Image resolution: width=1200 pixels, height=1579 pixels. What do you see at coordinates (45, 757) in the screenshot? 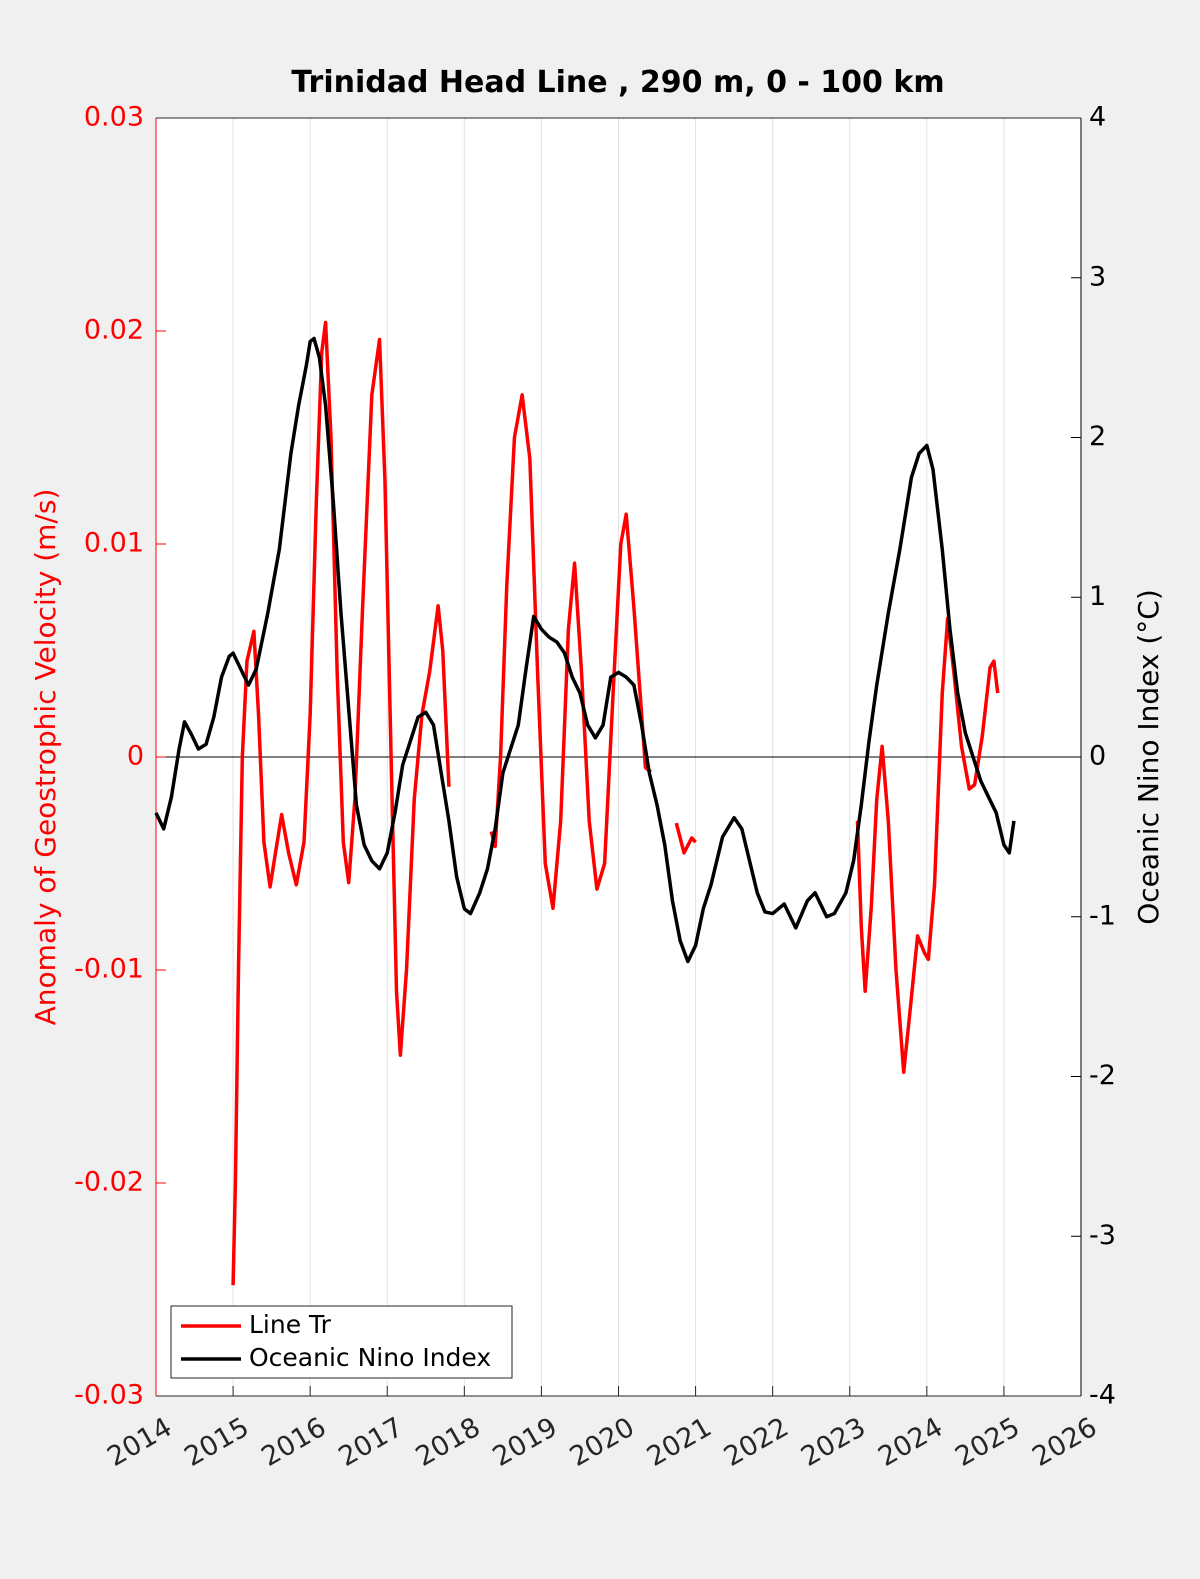
I see `y-axis-label: Anomaly of Geostrophic Velocity (m/s)` at bounding box center [45, 757].